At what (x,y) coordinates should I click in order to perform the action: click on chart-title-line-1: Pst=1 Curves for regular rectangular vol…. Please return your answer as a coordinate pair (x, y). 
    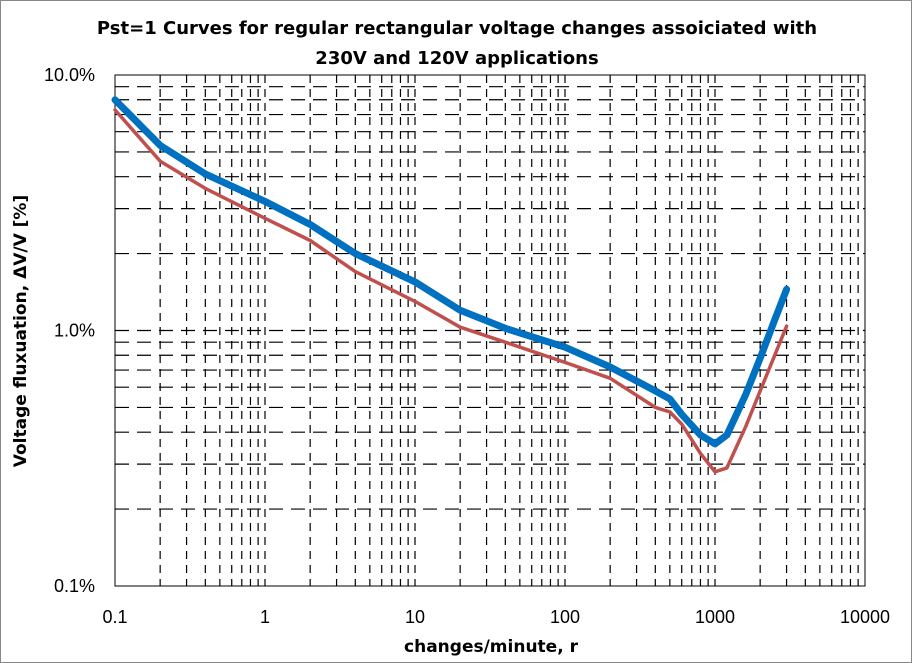
    Looking at the image, I should click on (457, 28).